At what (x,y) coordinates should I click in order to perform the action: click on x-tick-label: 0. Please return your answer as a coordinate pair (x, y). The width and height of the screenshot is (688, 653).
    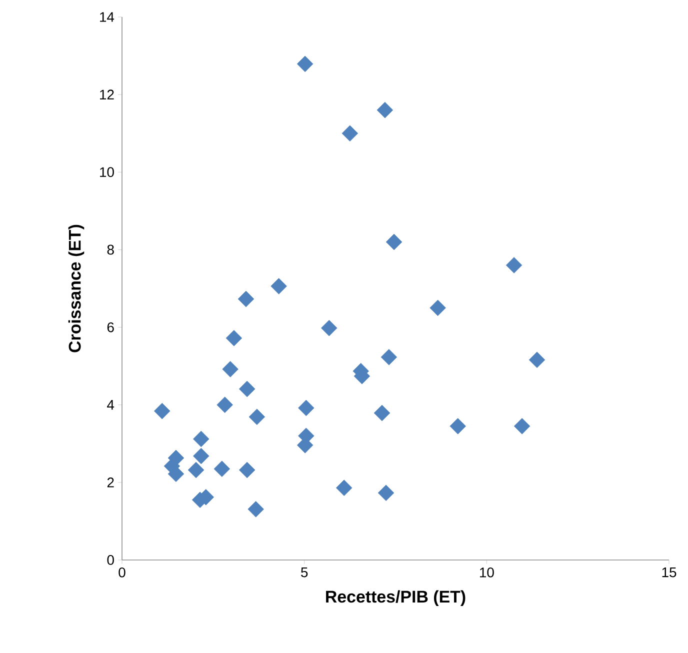
    Looking at the image, I should click on (122, 572).